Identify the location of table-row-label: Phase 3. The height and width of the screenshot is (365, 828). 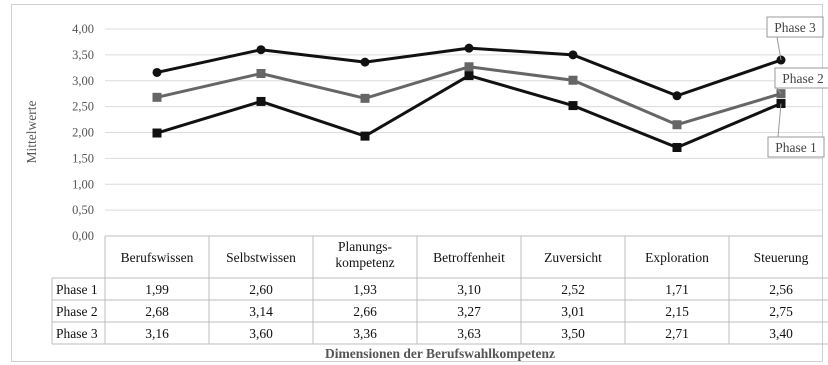
(77, 333).